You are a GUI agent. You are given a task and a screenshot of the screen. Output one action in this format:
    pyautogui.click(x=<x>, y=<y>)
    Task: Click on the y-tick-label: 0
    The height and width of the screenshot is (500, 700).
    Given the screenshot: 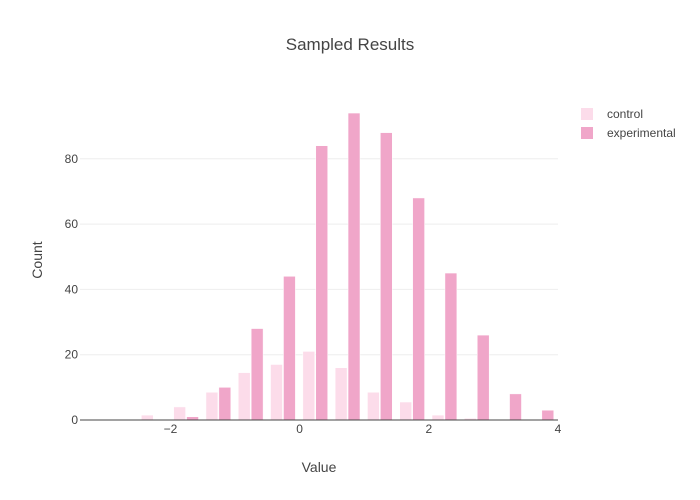 What is the action you would take?
    pyautogui.click(x=74, y=420)
    